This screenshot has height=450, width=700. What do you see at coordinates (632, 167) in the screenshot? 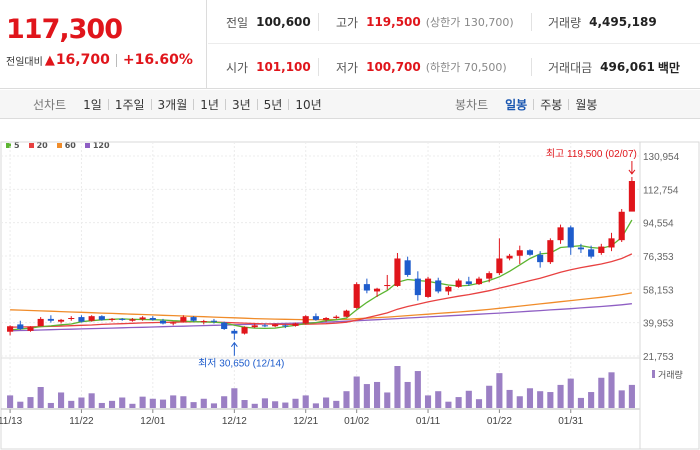
I see `arrow-down-icon` at bounding box center [632, 167].